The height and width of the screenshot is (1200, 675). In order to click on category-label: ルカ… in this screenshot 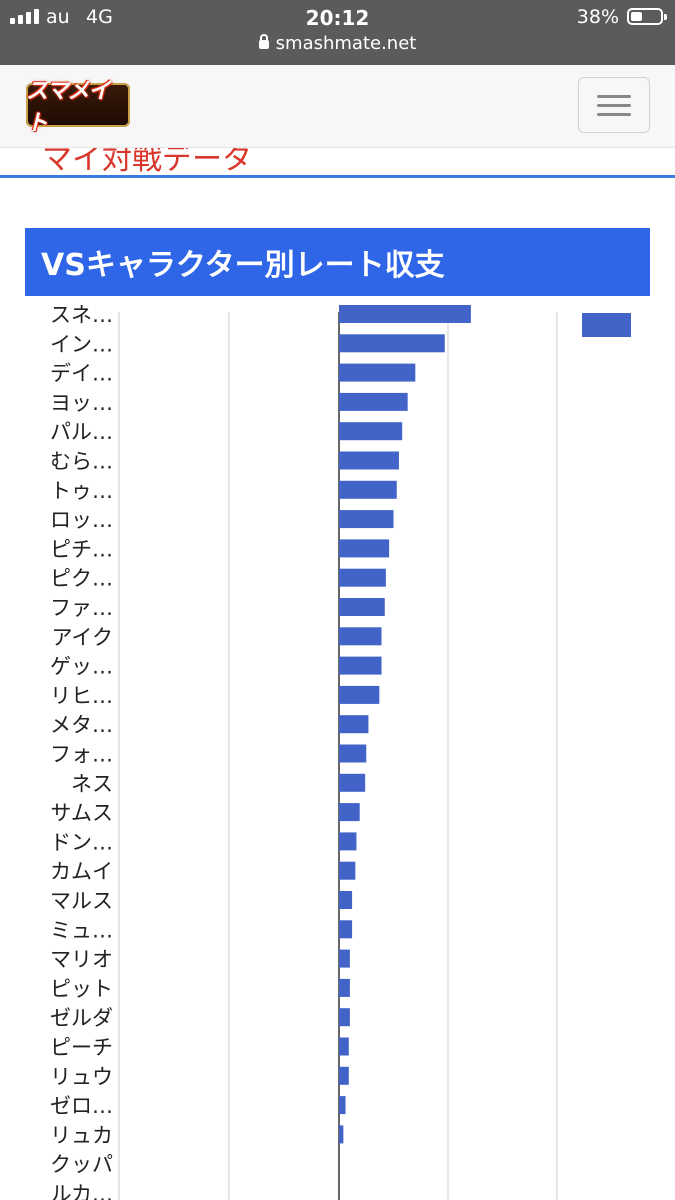, I will do `click(82, 1191)`.